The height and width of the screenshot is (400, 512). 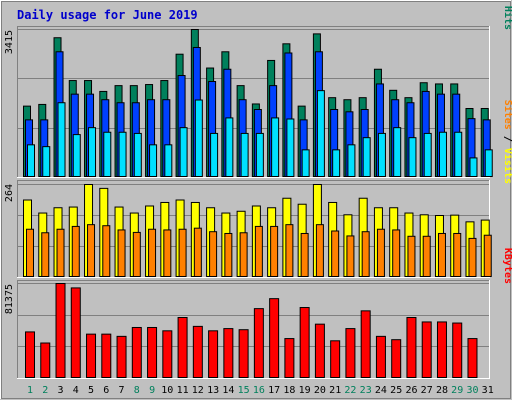 I want to click on scale-max-label-hits-files-pages: 3415, so click(x=9, y=42).